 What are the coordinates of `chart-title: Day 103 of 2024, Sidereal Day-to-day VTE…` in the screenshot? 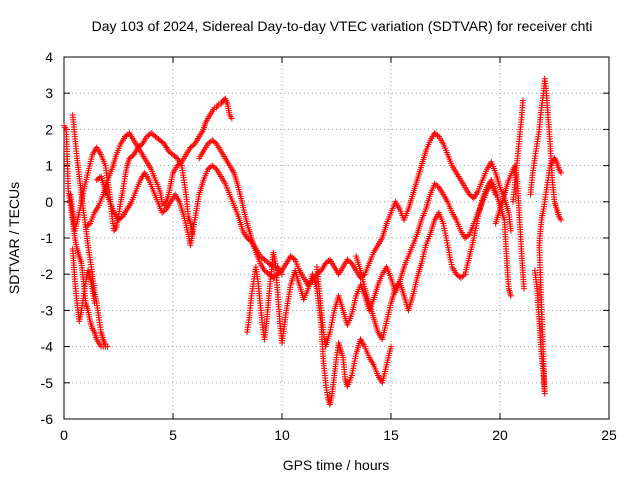 It's located at (342, 26).